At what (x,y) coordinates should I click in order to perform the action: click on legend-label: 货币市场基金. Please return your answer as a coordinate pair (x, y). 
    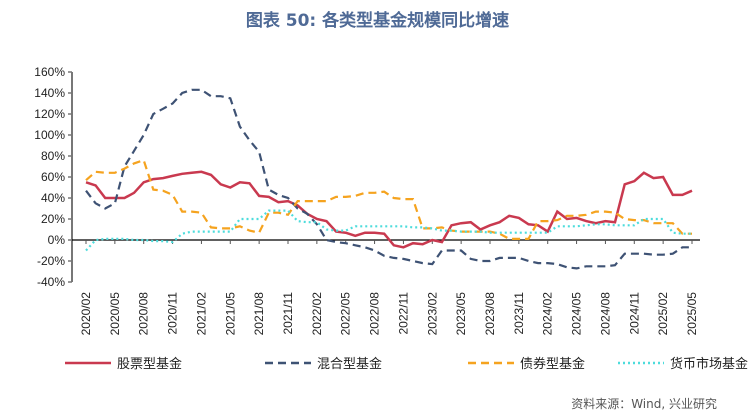
    Looking at the image, I should click on (709, 364).